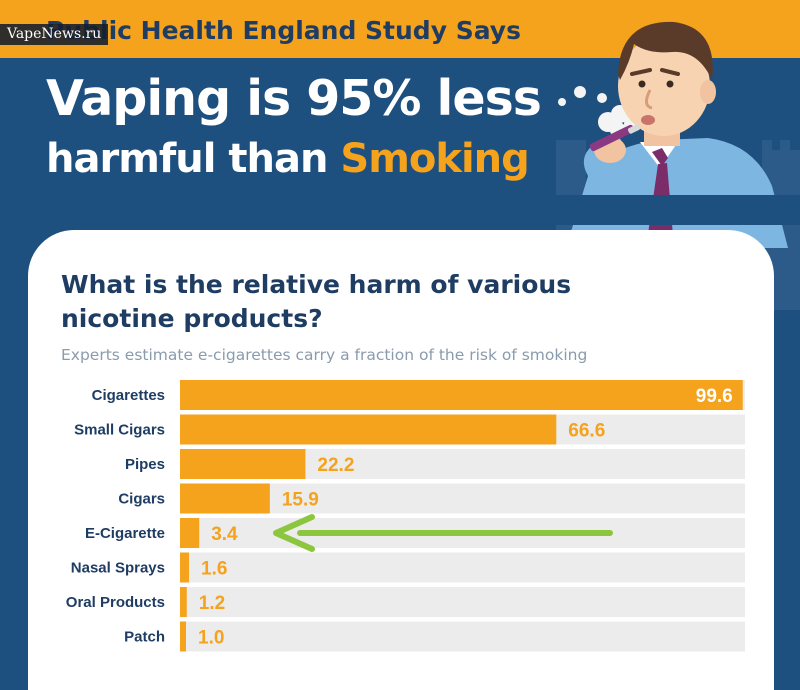  I want to click on category-label: Cigarettes, so click(128, 395).